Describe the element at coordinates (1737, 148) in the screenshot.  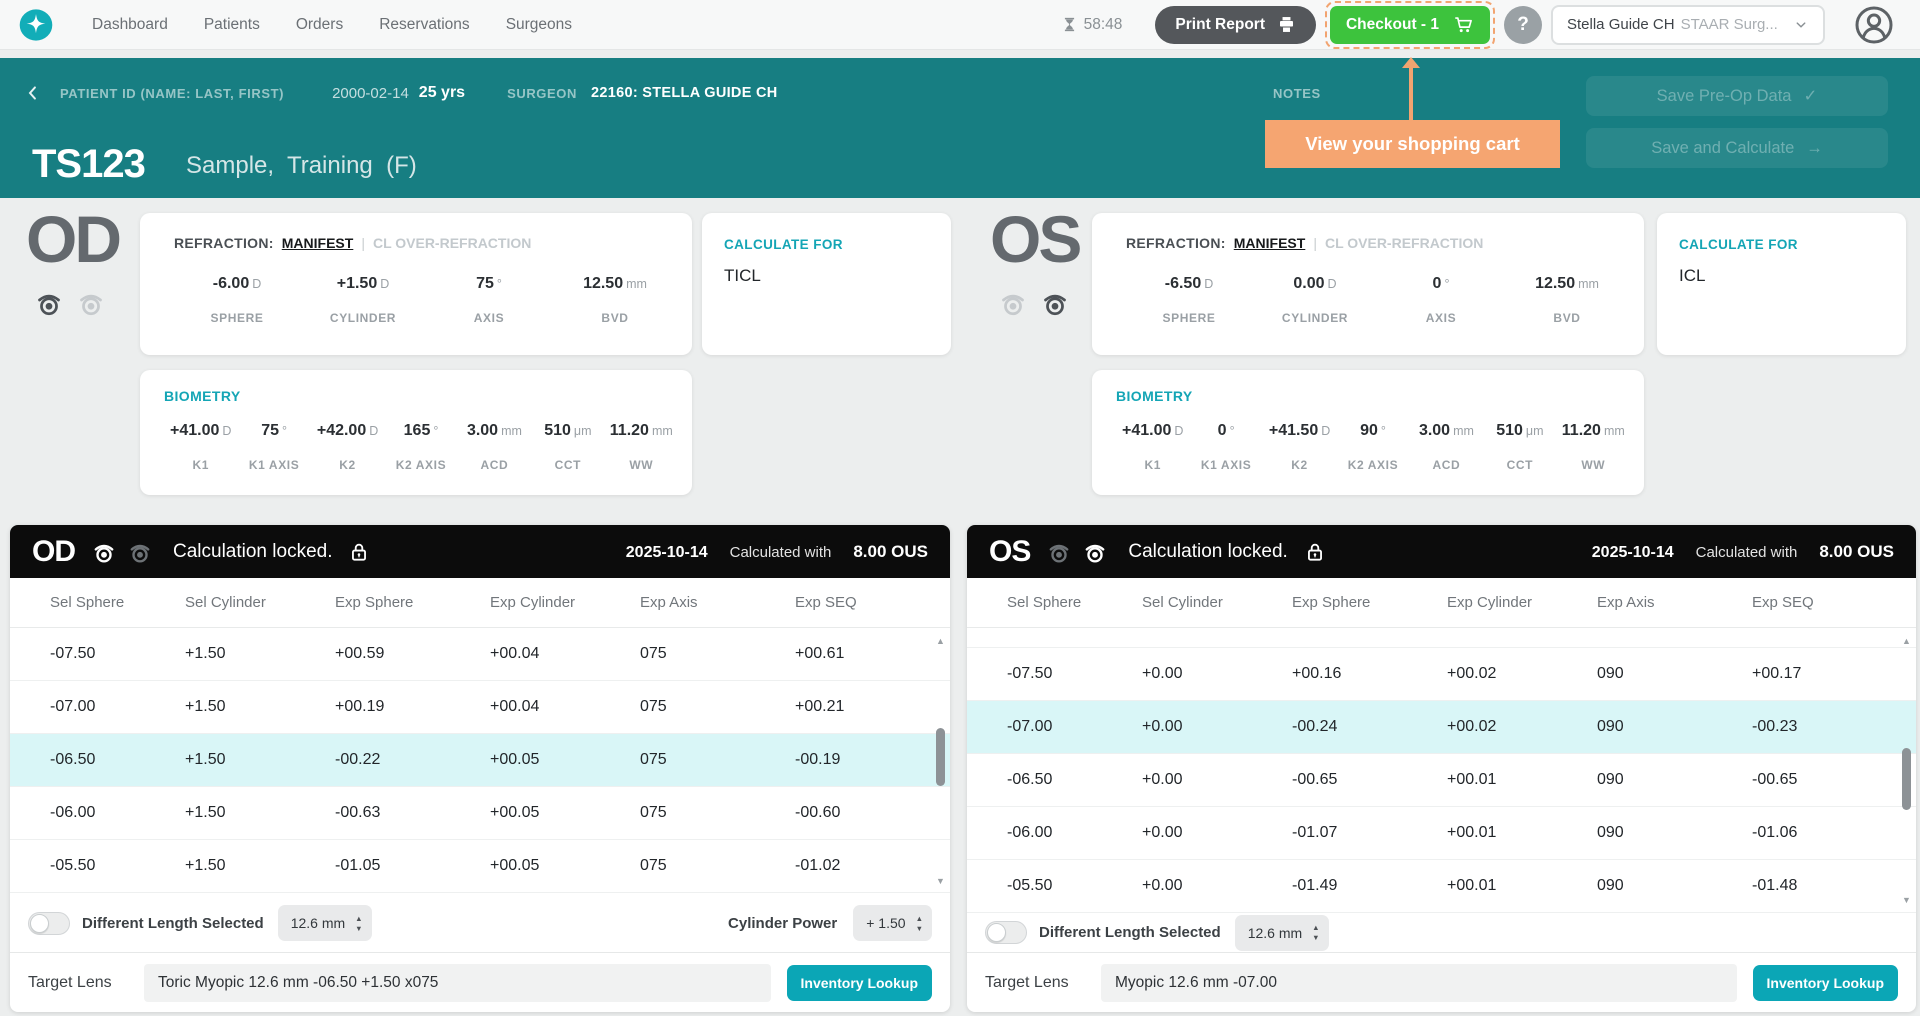
I see `save-and-calculate-button: Save and Calculate →` at that location.